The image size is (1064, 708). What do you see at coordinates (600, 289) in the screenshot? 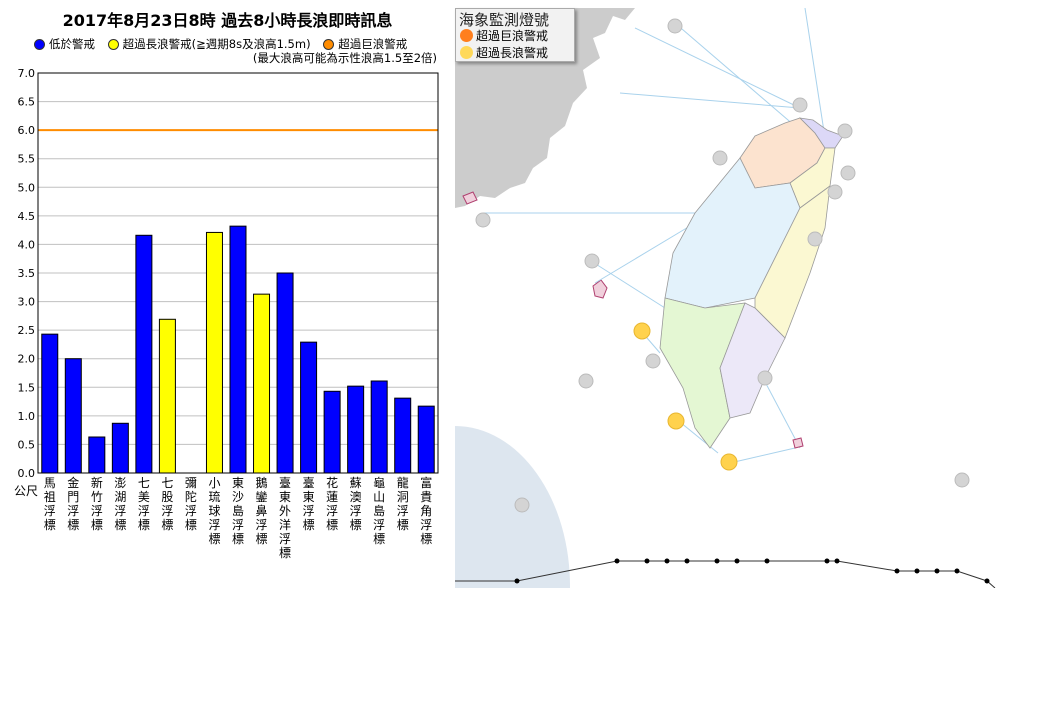
I see `penghu-islands` at bounding box center [600, 289].